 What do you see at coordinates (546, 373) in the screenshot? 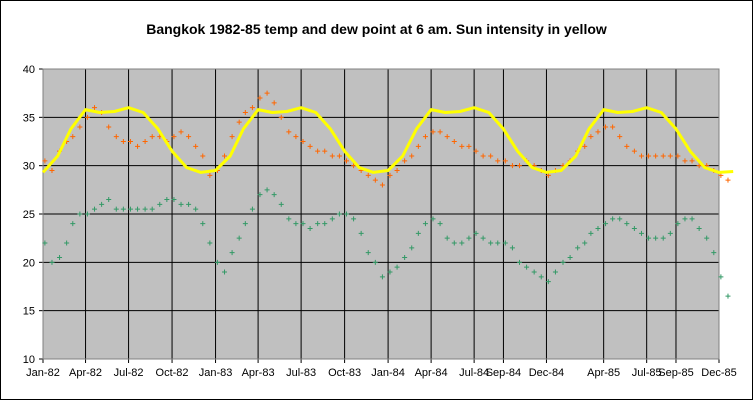
I see `x-tick-label: Dec-84` at bounding box center [546, 373].